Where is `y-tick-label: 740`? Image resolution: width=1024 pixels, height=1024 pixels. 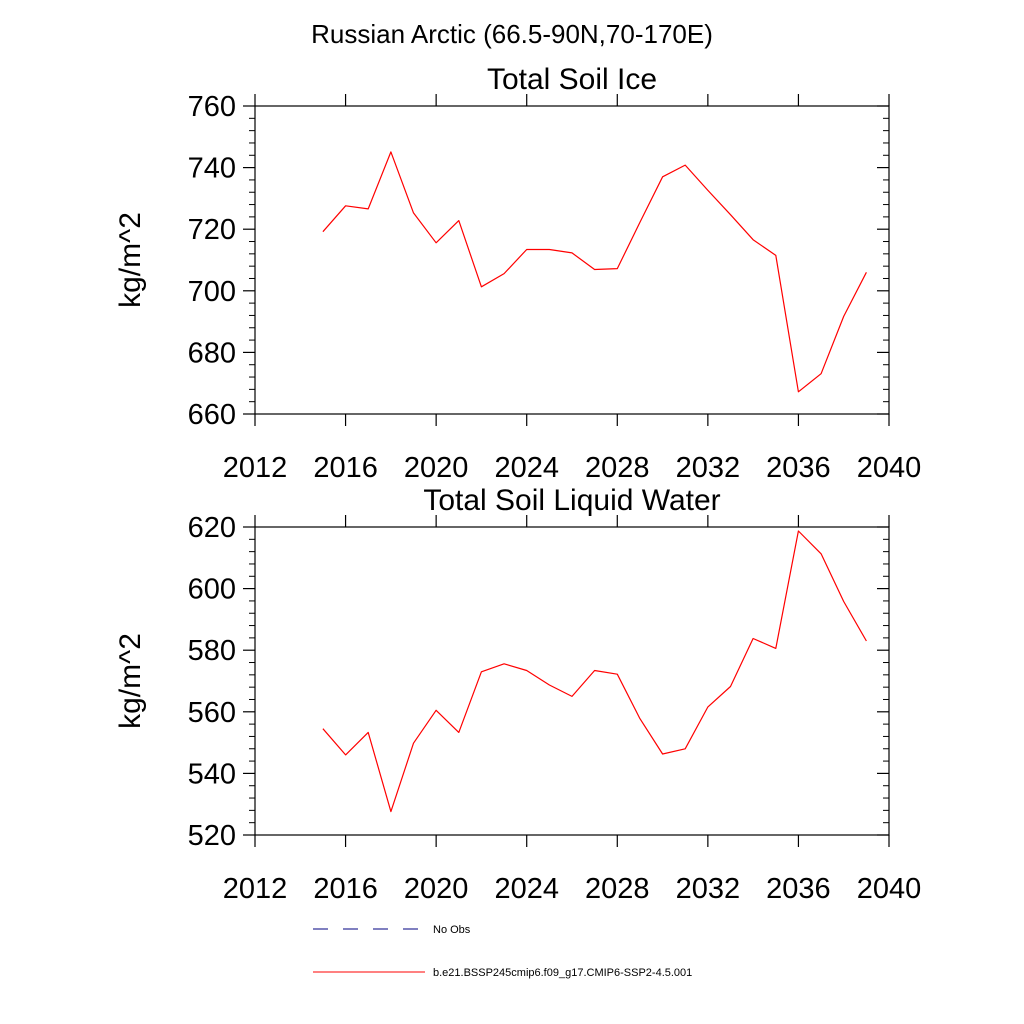 y-tick-label: 740 is located at coordinates (212, 169).